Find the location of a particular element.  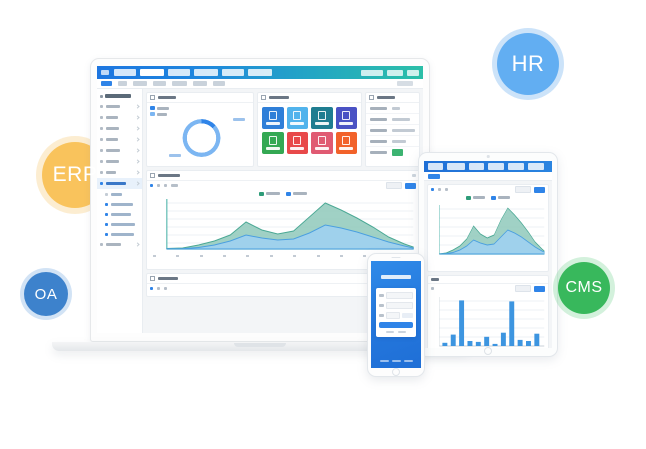

tab-overflow-button is located at coordinates (405, 83).